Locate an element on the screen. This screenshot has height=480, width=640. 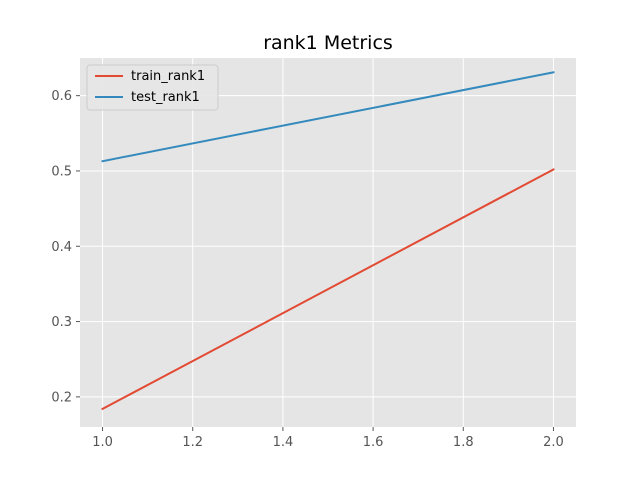
y-tick-label: 0.2 is located at coordinates (61, 397).